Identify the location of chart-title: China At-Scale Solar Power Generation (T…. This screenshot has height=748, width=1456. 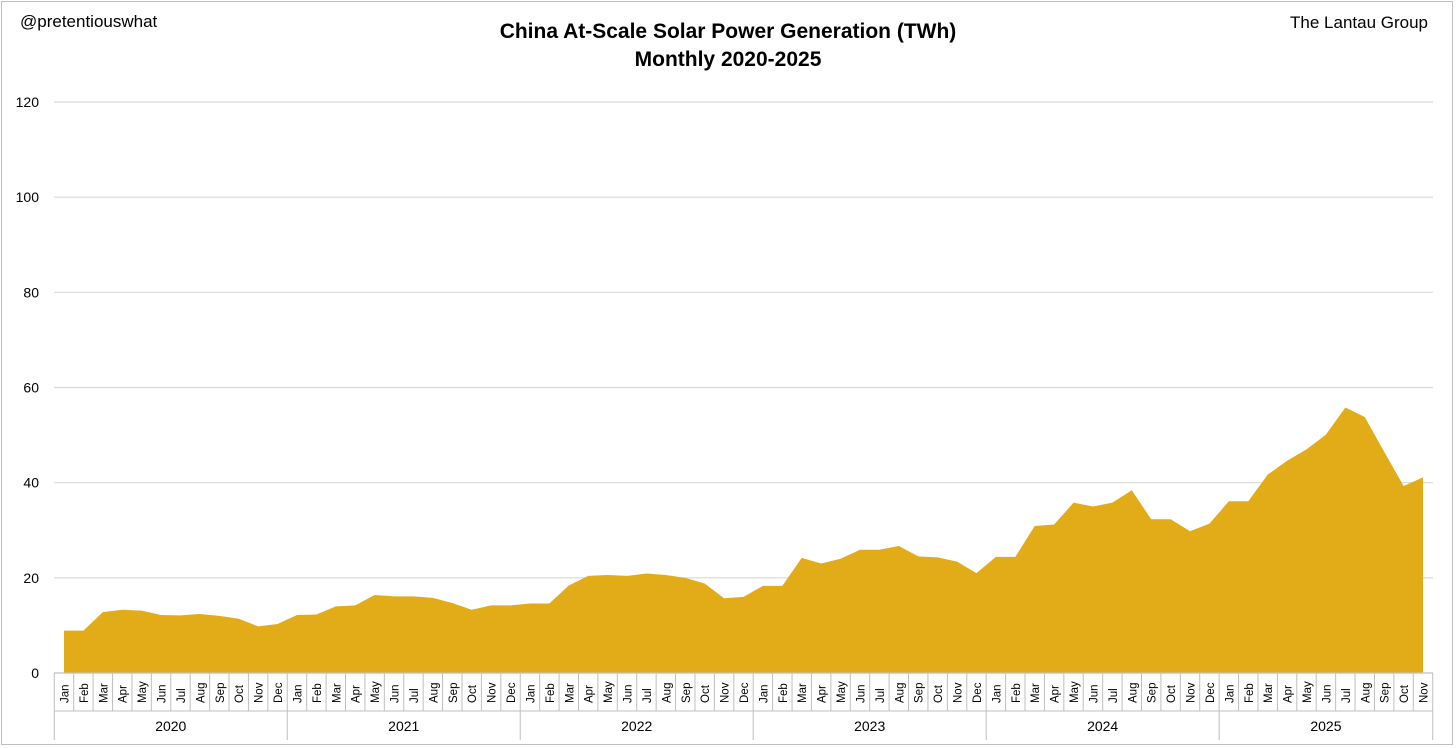
(728, 46).